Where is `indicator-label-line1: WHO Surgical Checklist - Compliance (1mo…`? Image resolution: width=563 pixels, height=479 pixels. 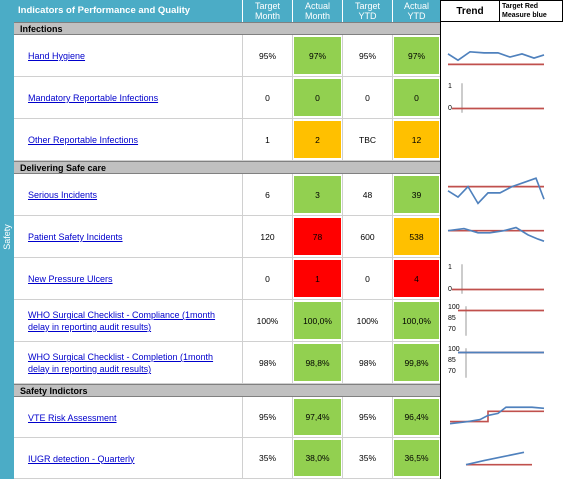 indicator-label-line1: WHO Surgical Checklist - Compliance (1mo… is located at coordinates (122, 315).